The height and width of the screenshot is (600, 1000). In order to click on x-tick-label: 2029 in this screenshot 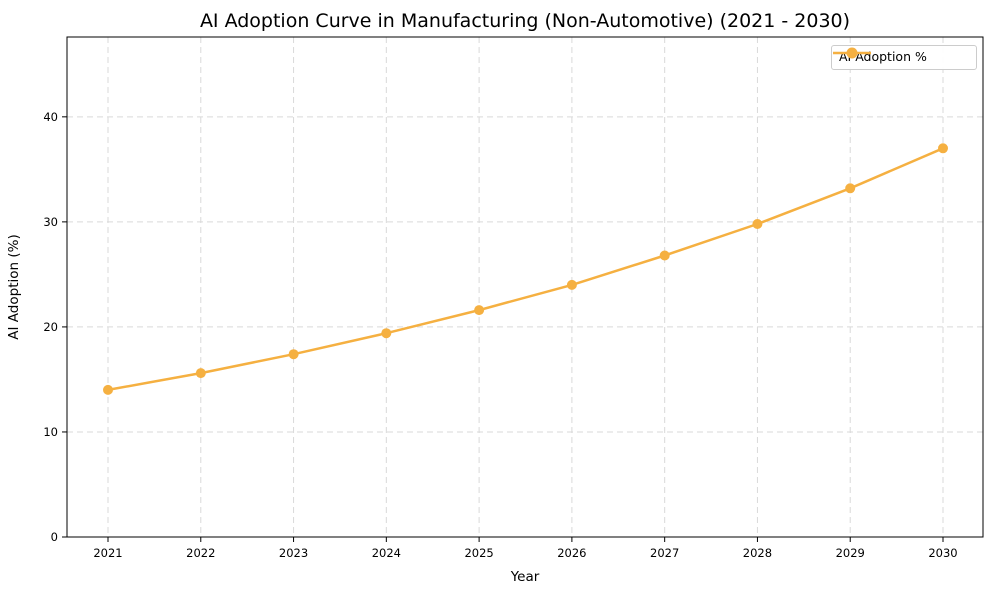, I will do `click(850, 553)`.